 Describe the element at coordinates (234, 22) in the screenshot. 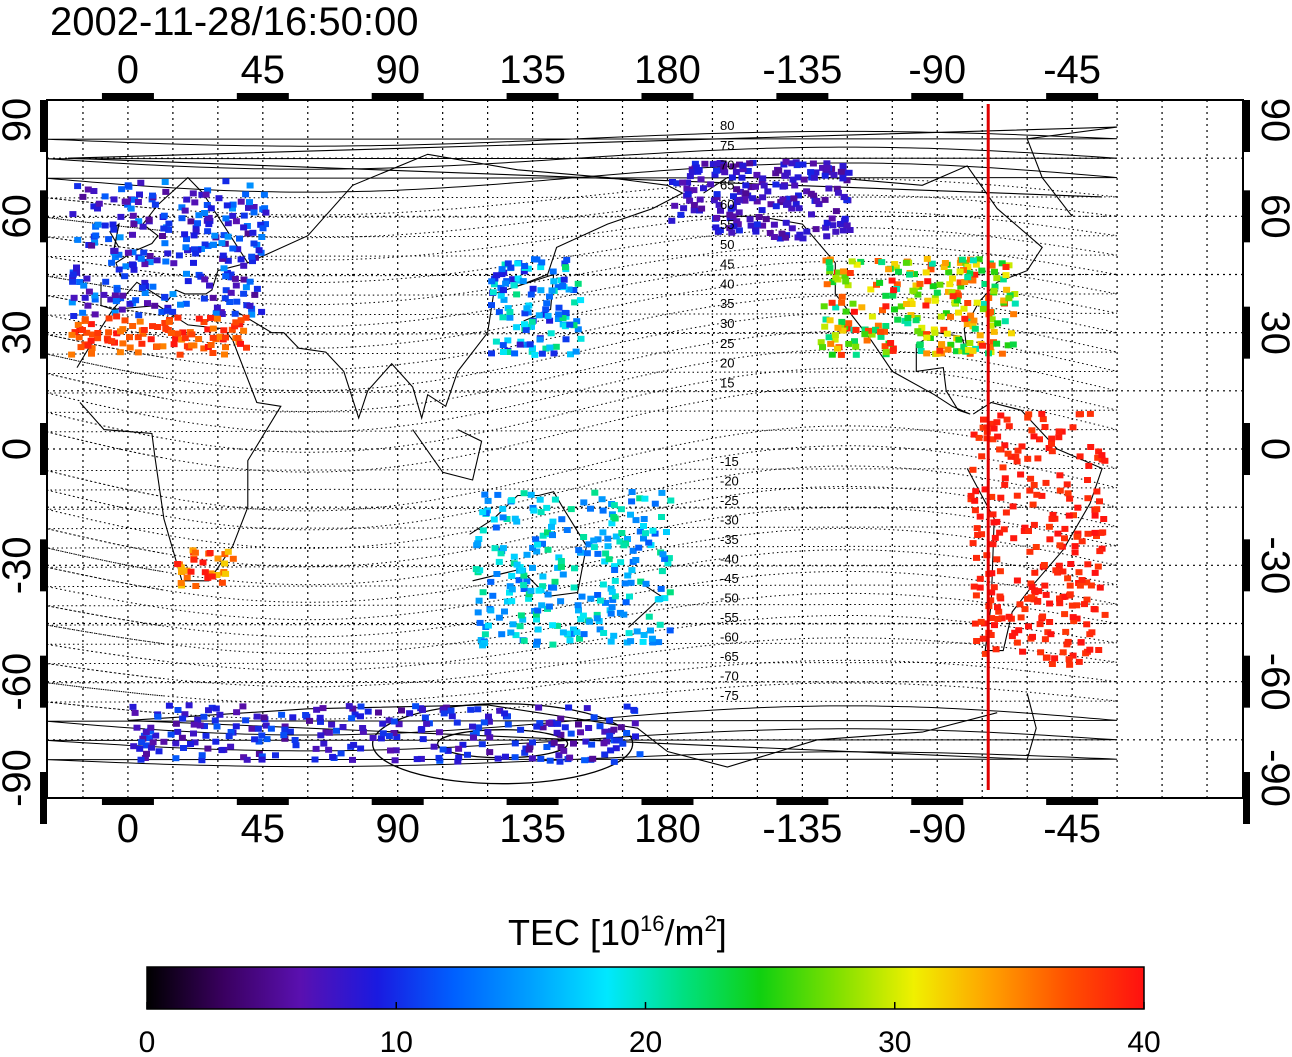

I see `timestamp-label: 2002-11-28/16:50:00` at that location.